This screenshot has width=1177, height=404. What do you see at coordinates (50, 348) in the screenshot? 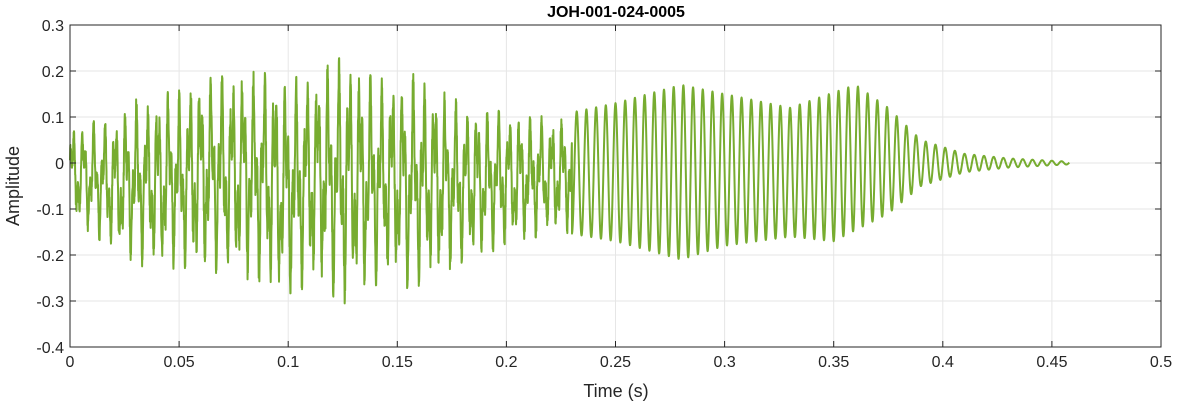
I see `y-tick-label: -0.4` at bounding box center [50, 348].